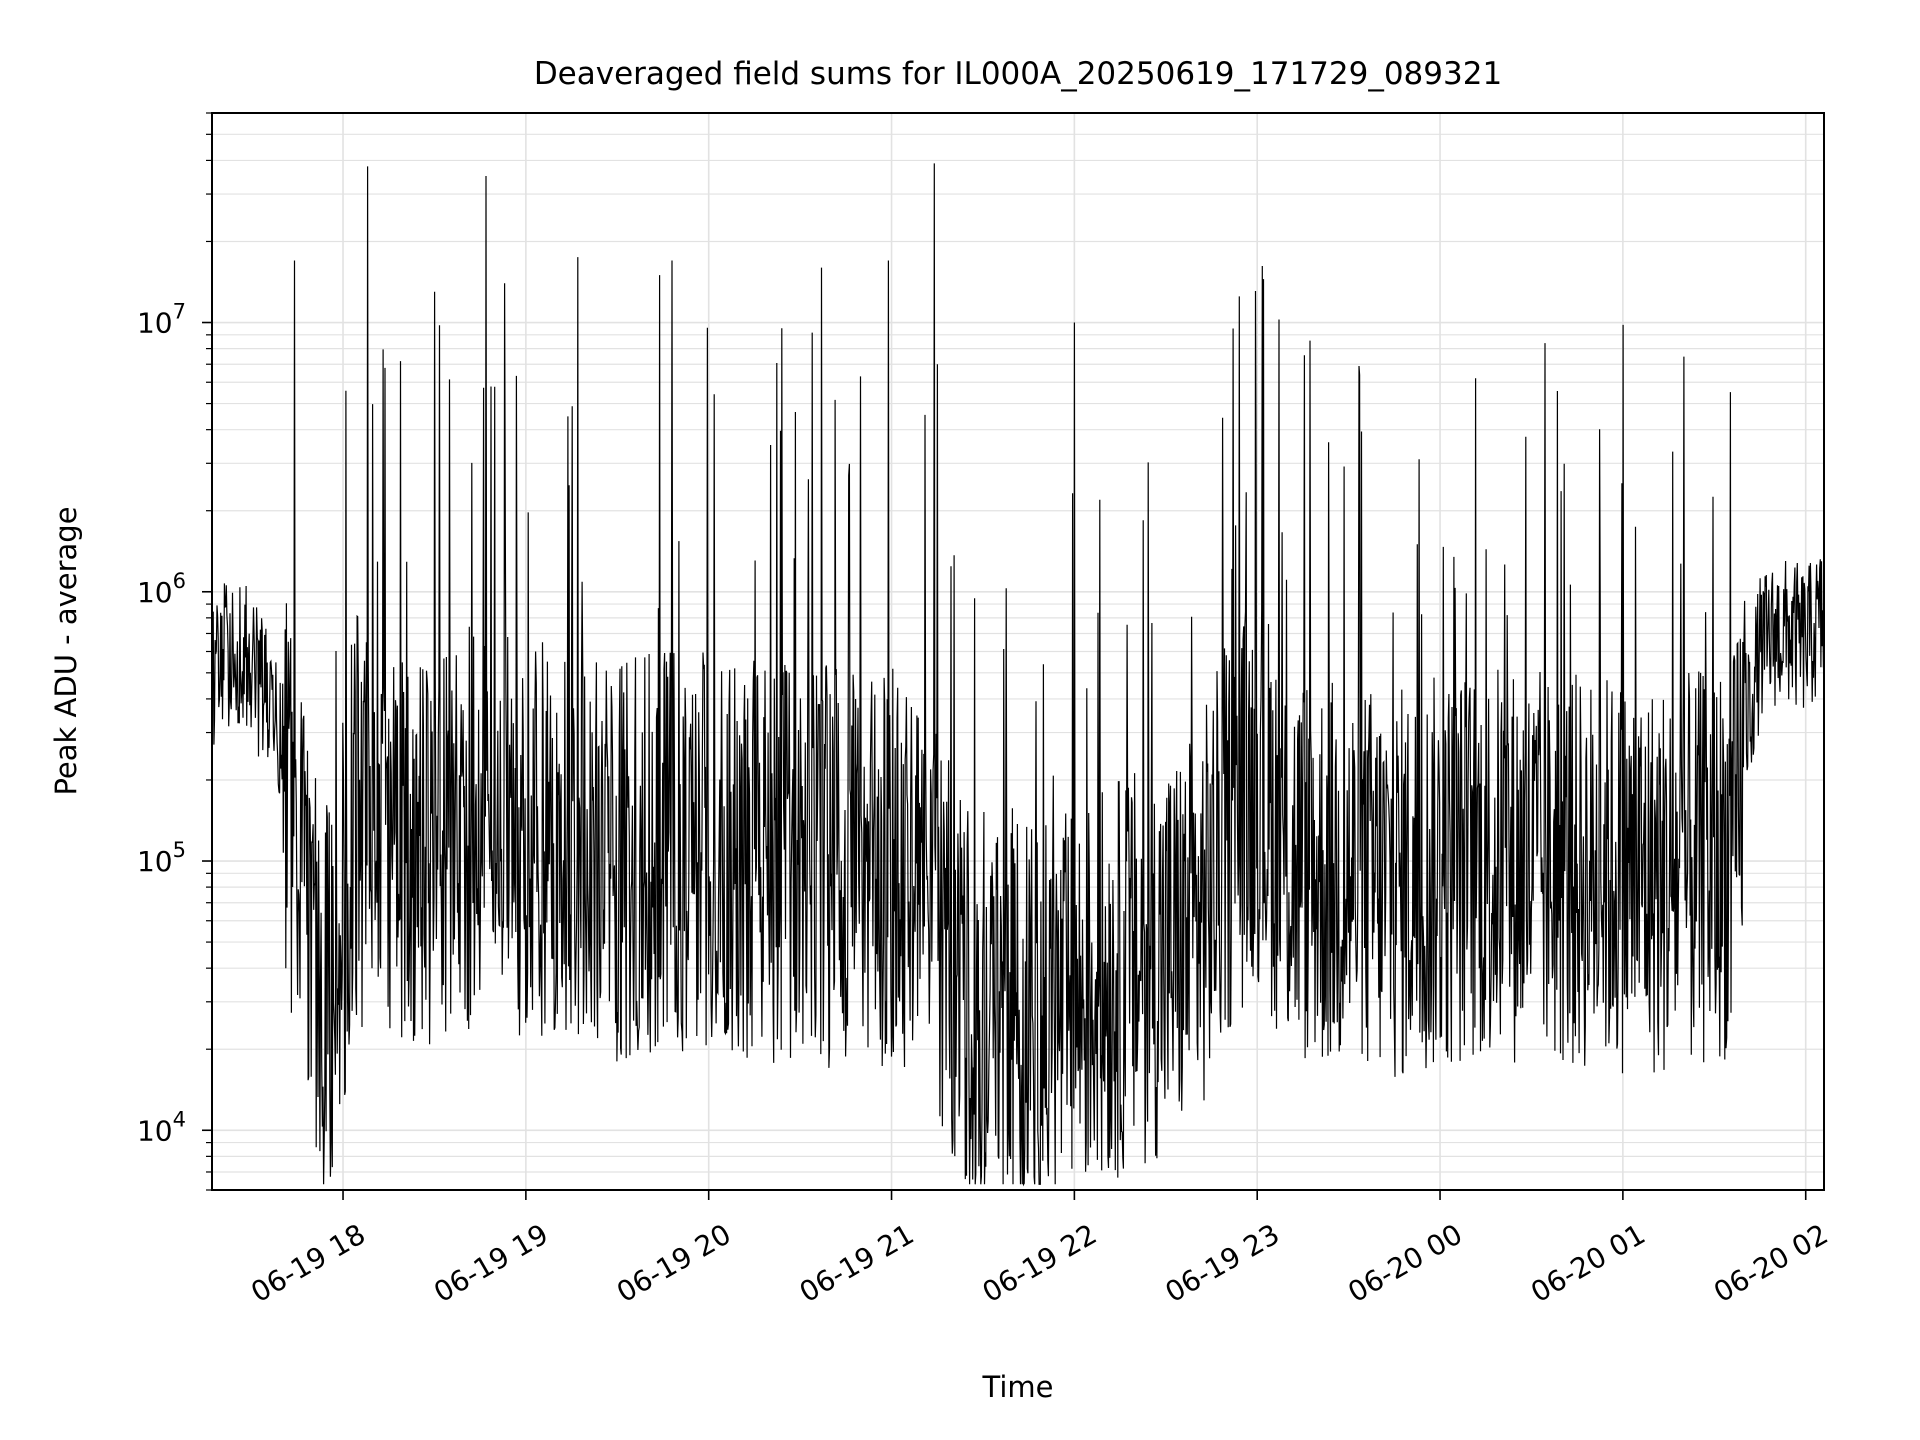 This screenshot has width=1920, height=1440. Describe the element at coordinates (161, 589) in the screenshot. I see `y-tick-label: 10⁶` at that location.